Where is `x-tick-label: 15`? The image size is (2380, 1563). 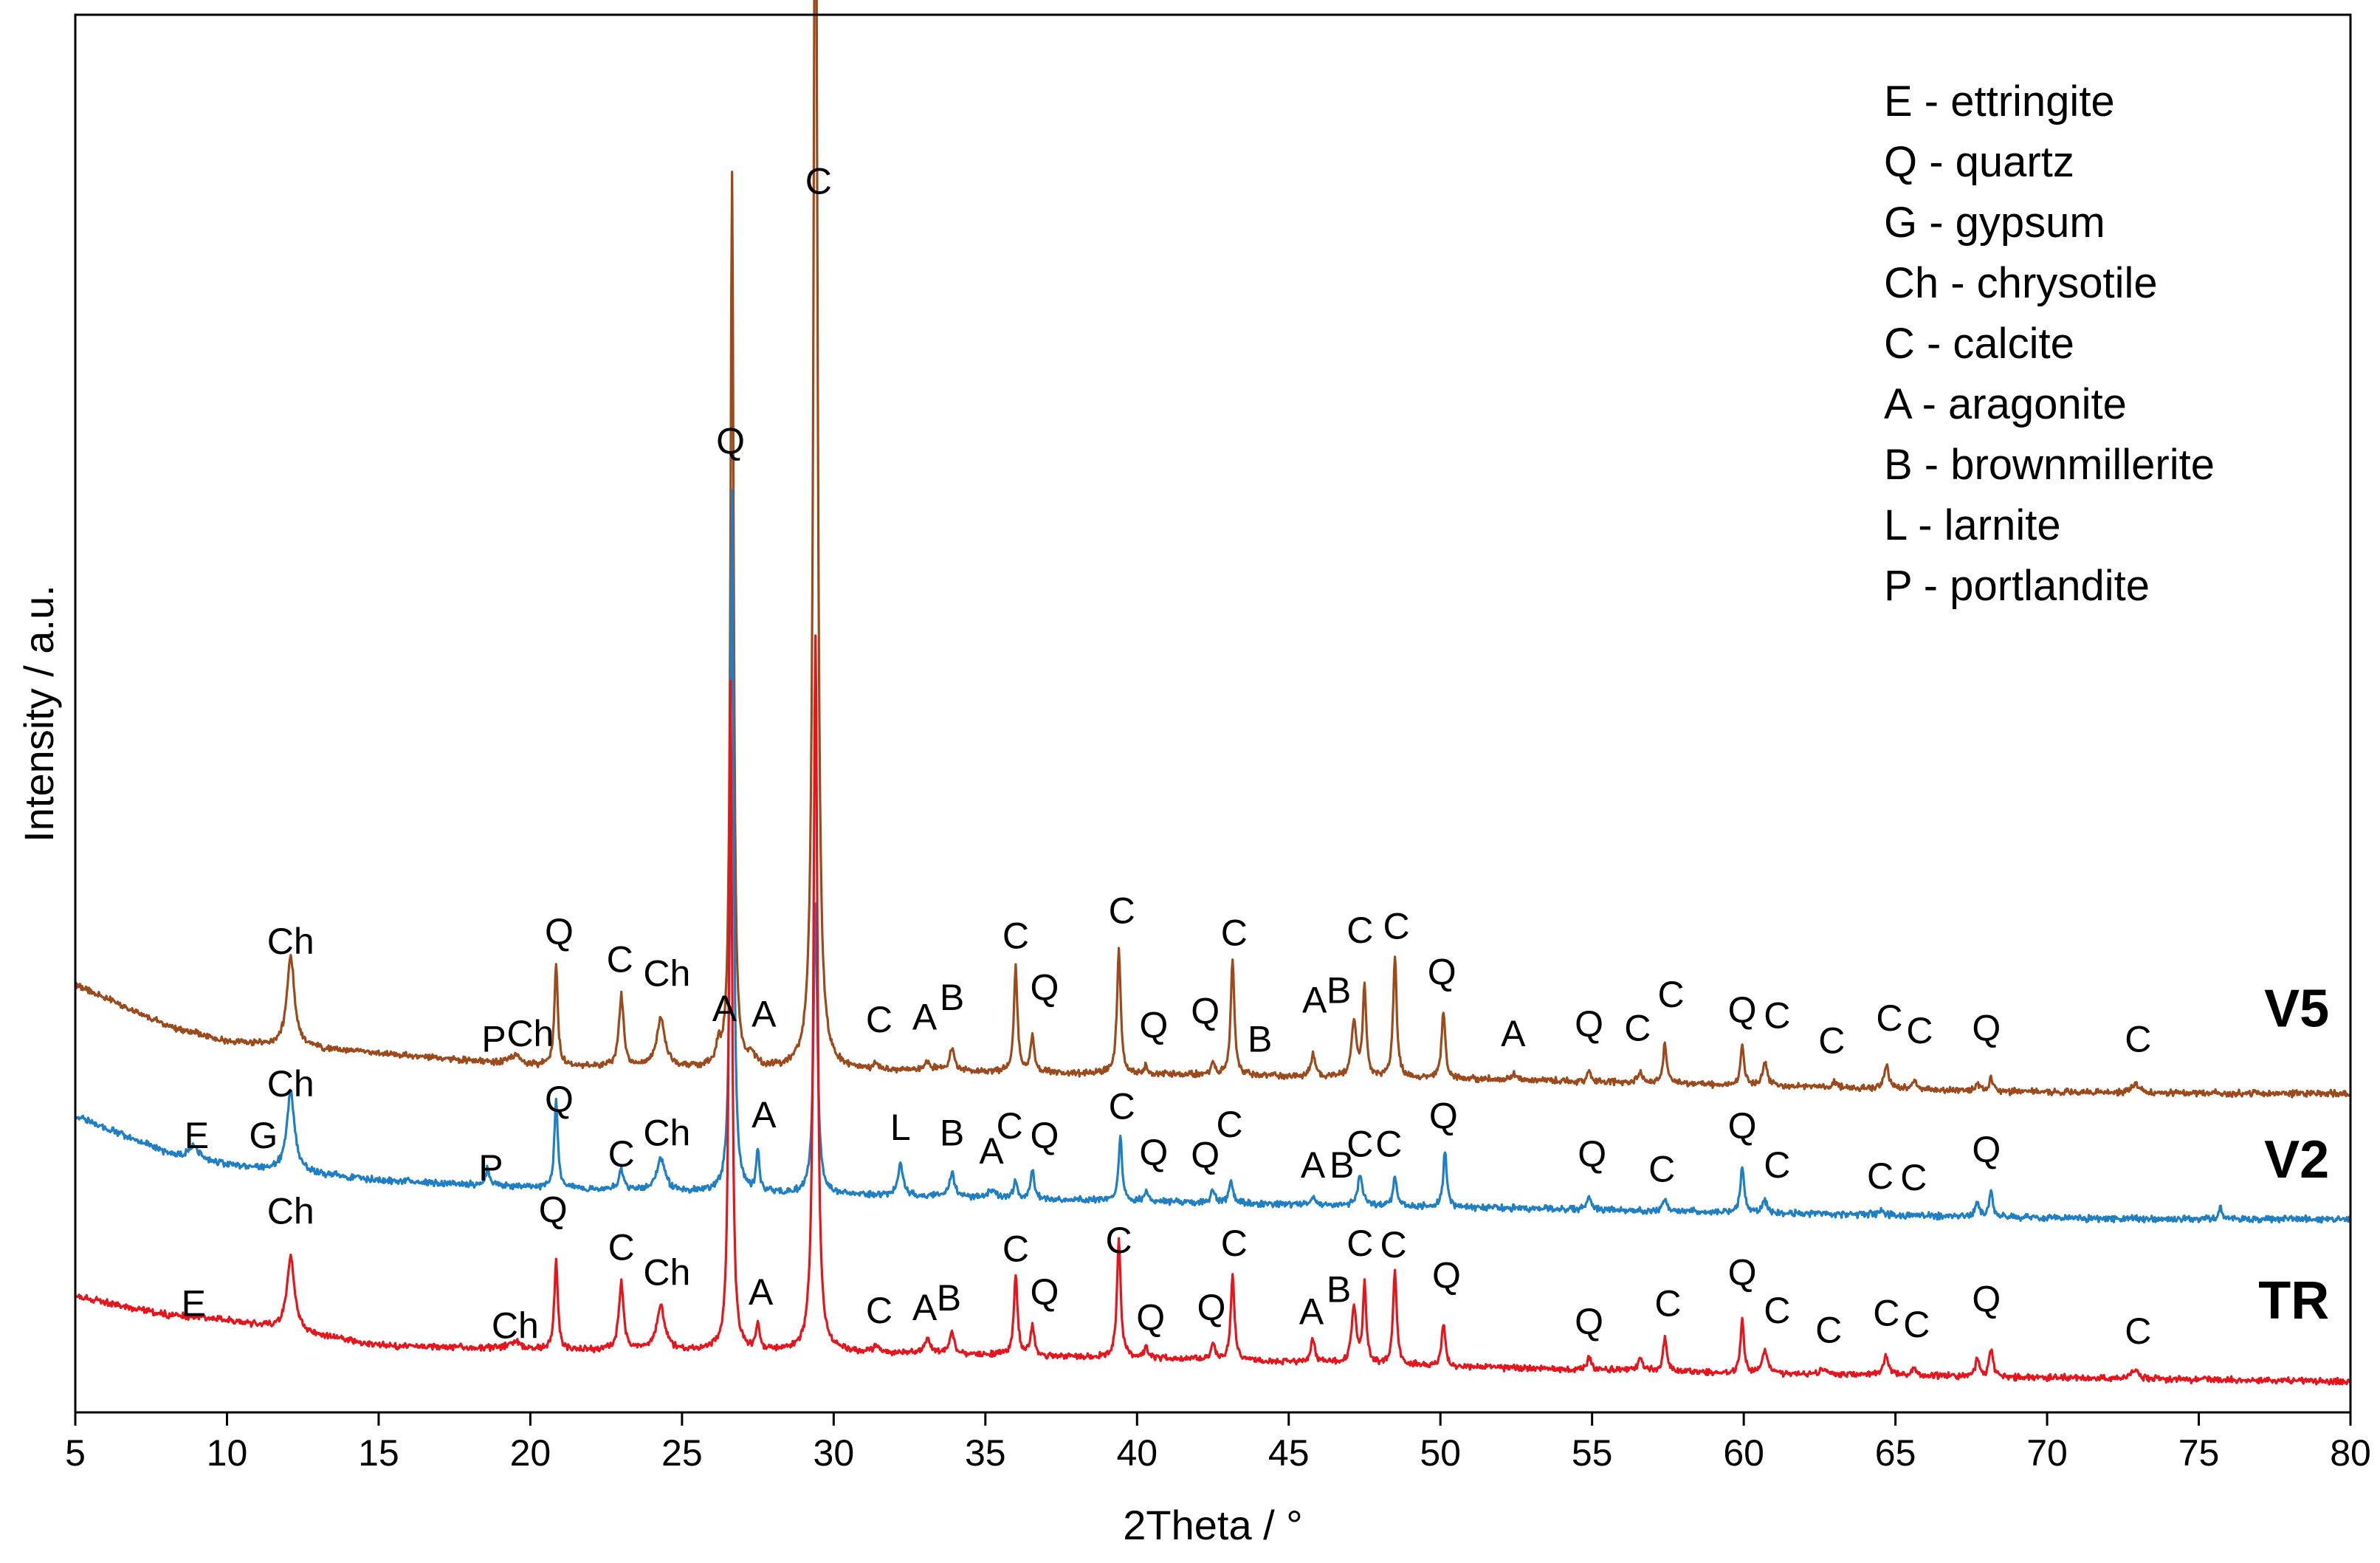
x-tick-label: 15 is located at coordinates (379, 1453).